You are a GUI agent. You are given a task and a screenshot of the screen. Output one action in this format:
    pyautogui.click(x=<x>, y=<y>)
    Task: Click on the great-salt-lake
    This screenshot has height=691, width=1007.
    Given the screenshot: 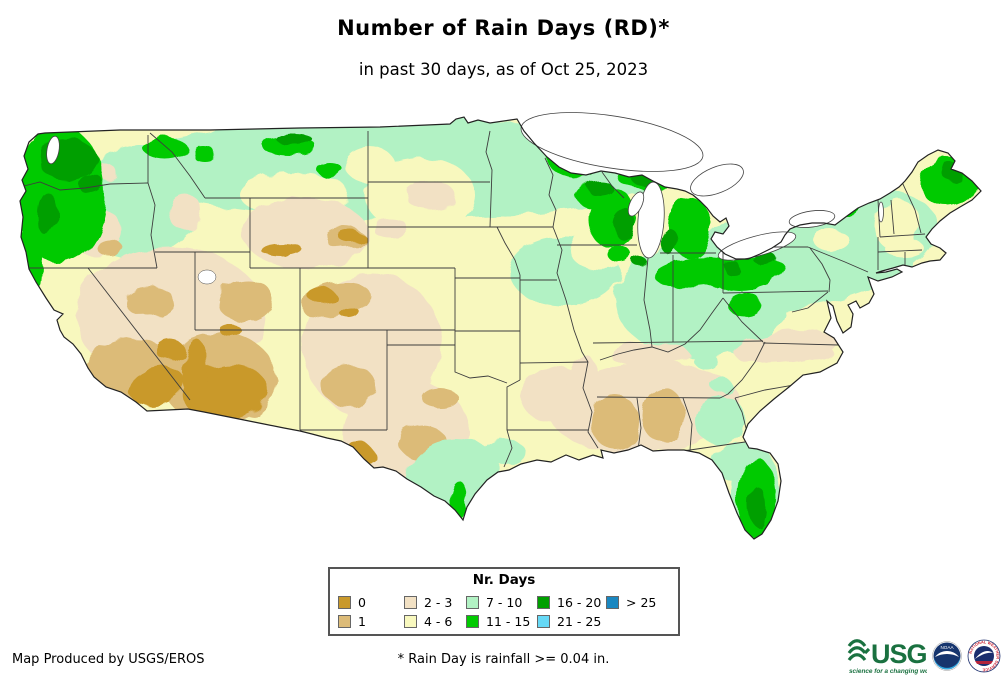 What is the action you would take?
    pyautogui.click(x=207, y=277)
    